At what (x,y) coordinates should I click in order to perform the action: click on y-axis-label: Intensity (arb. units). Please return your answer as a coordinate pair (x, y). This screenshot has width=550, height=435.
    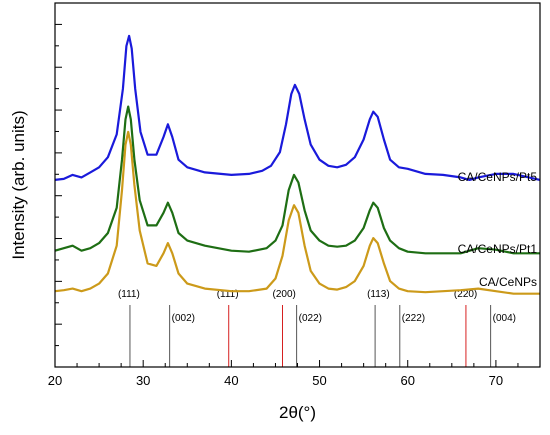
    Looking at the image, I should click on (18, 184).